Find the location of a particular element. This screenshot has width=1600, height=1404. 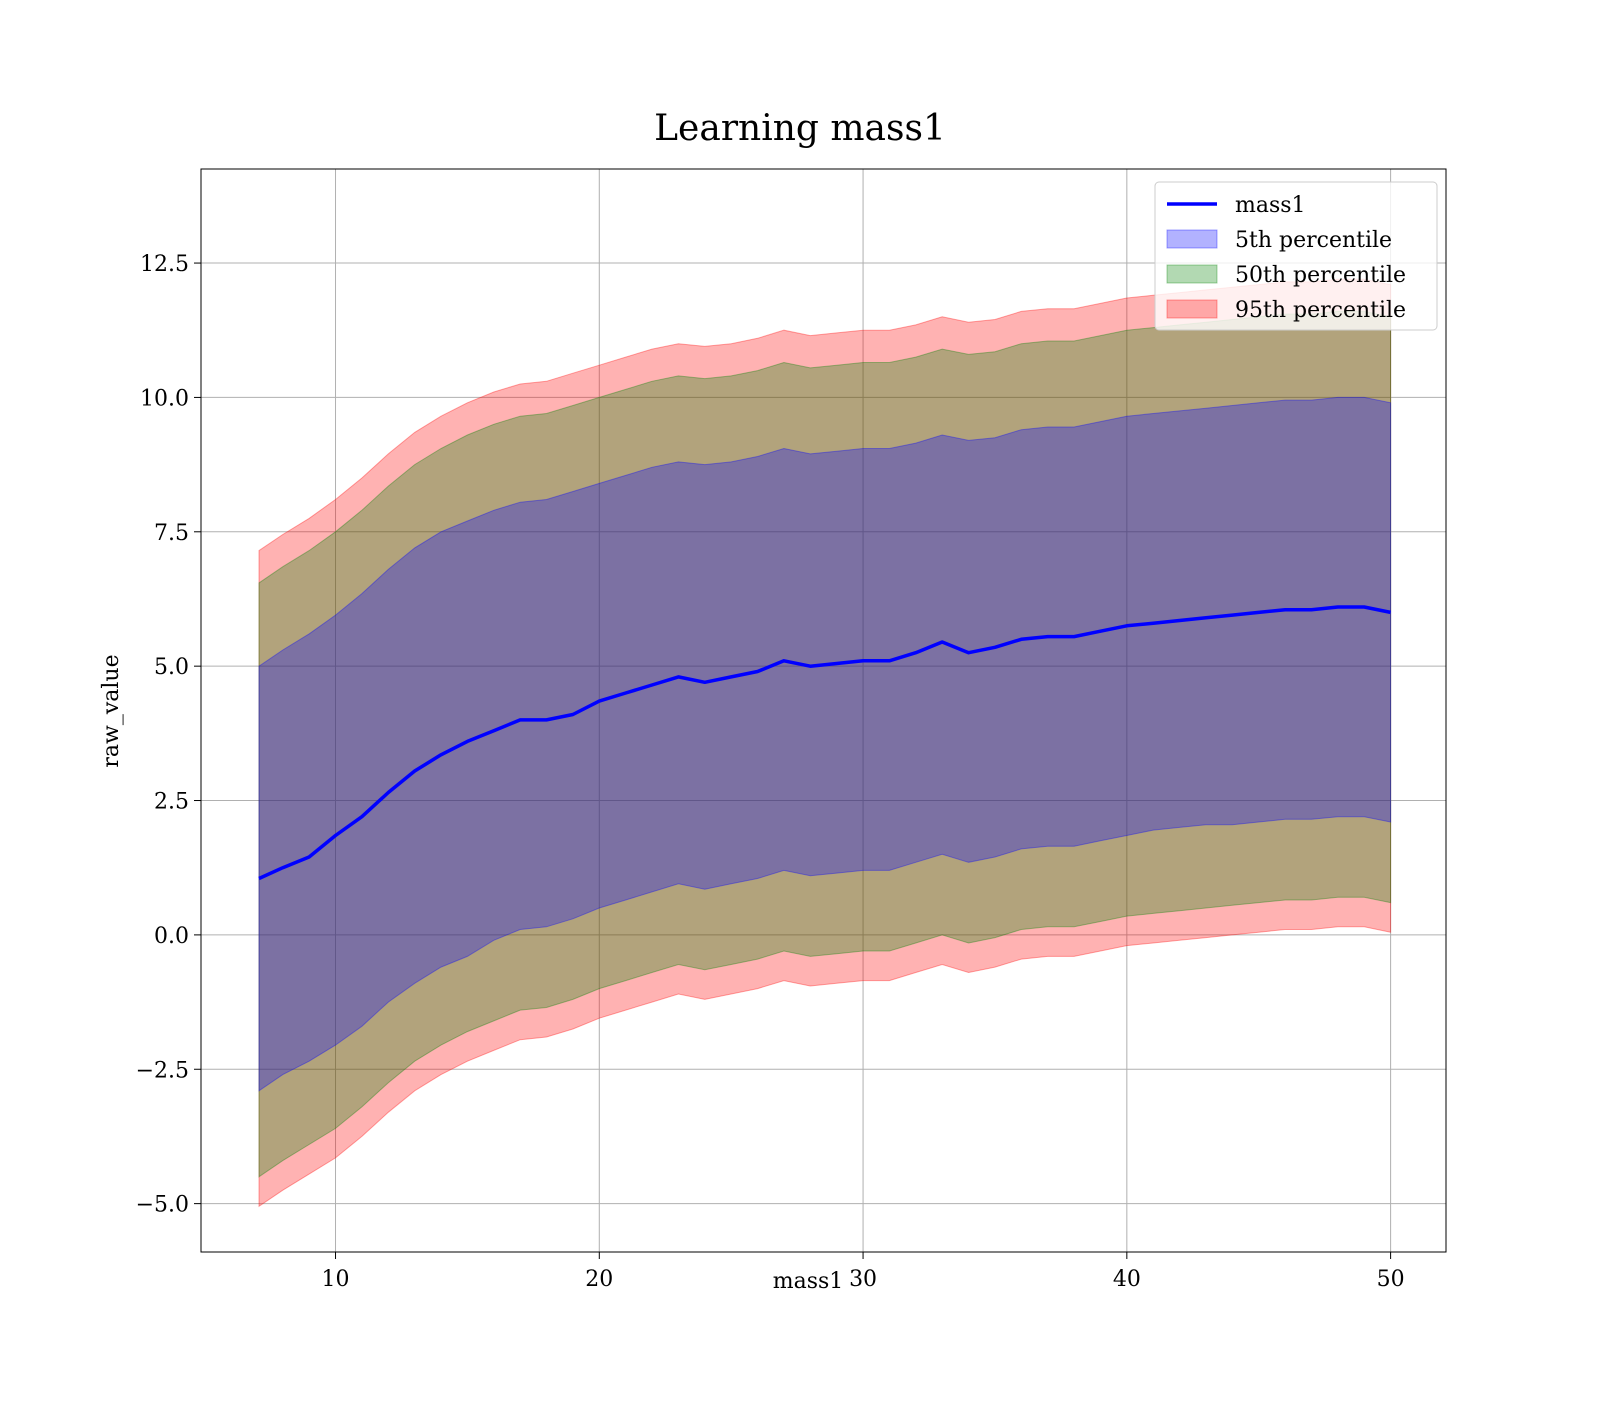

x-tick-label: 20 is located at coordinates (599, 1279).